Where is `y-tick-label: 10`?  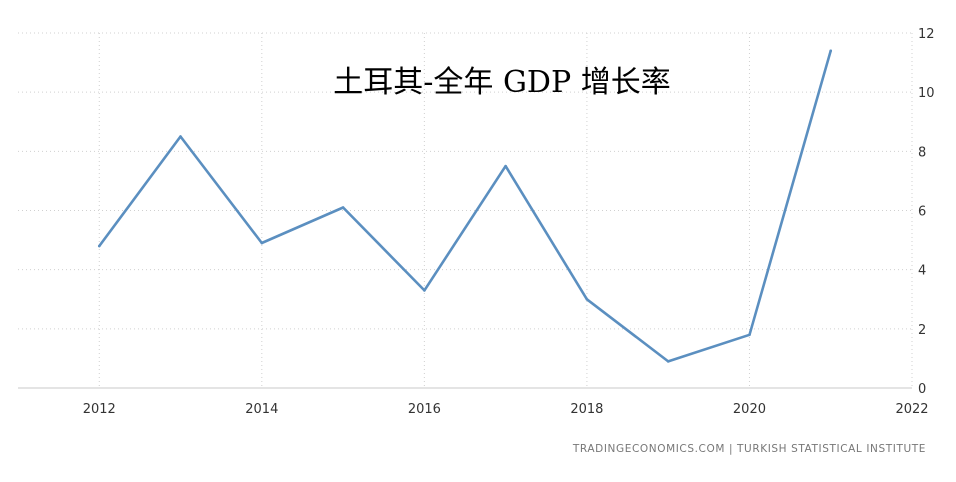 y-tick-label: 10 is located at coordinates (926, 93).